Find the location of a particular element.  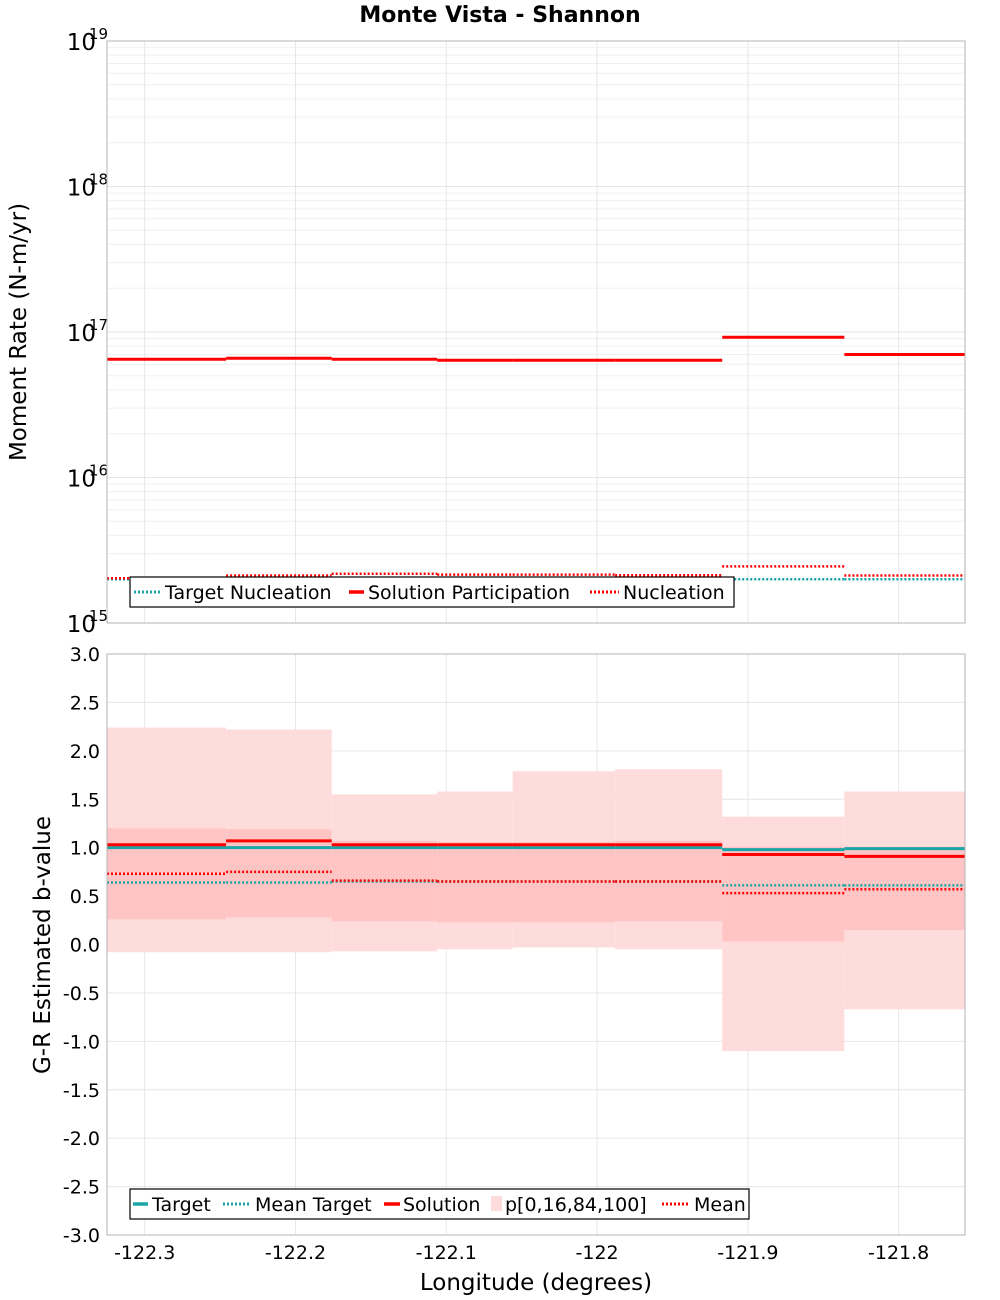

y-tick-label: 3.0 is located at coordinates (85, 655).